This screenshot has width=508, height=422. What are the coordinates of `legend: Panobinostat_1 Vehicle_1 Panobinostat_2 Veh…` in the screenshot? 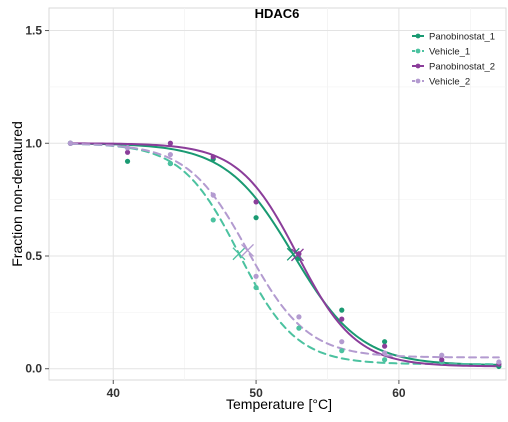 It's located at (453, 60).